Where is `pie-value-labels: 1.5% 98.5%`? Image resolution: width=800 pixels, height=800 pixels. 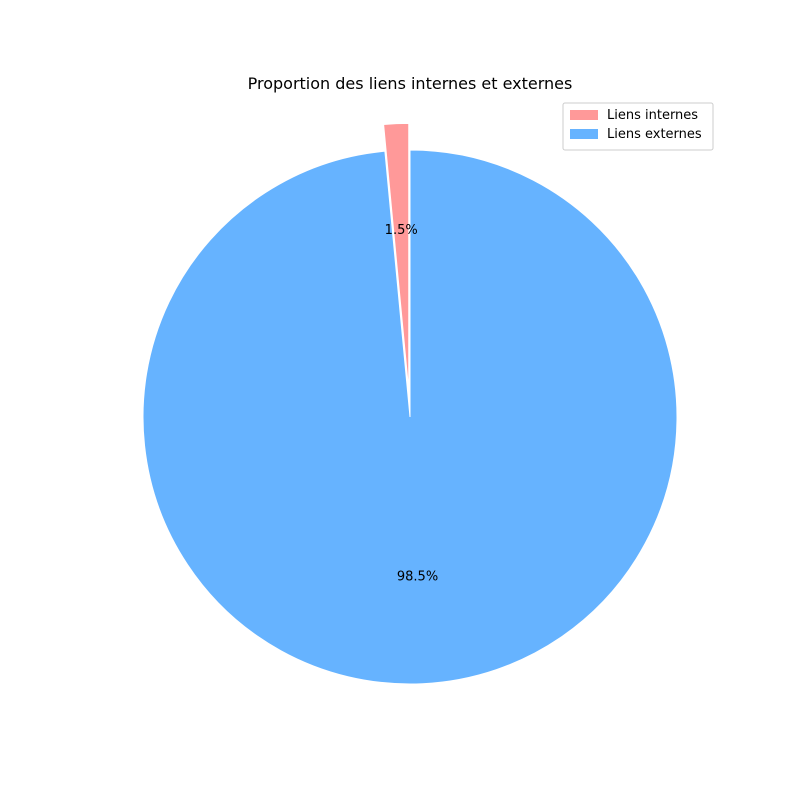 pie-value-labels: 1.5% 98.5% is located at coordinates (412, 404).